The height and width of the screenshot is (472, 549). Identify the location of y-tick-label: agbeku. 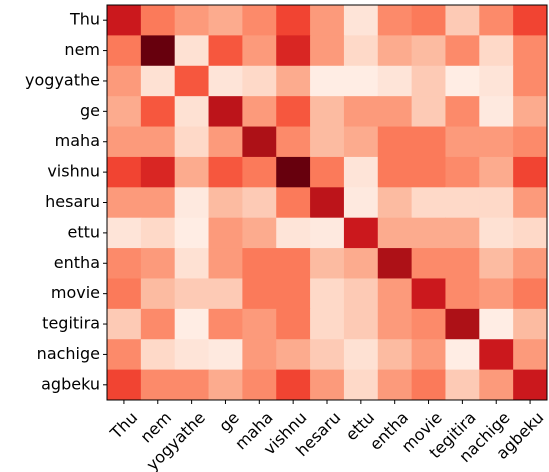
(70, 383).